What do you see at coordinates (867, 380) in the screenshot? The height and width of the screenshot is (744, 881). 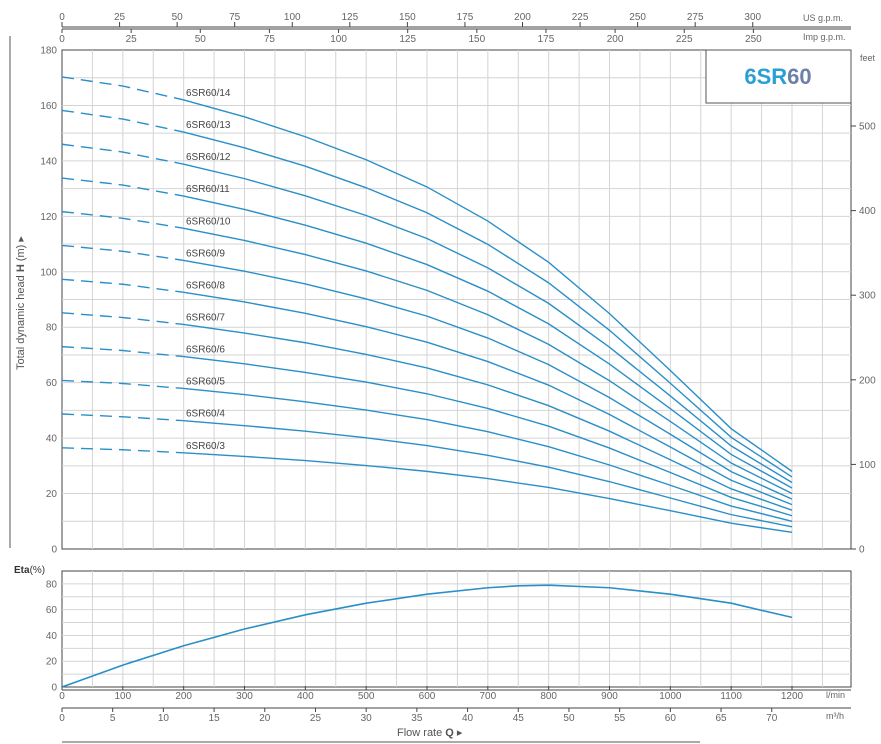 I see `feet-tick-label: 200` at bounding box center [867, 380].